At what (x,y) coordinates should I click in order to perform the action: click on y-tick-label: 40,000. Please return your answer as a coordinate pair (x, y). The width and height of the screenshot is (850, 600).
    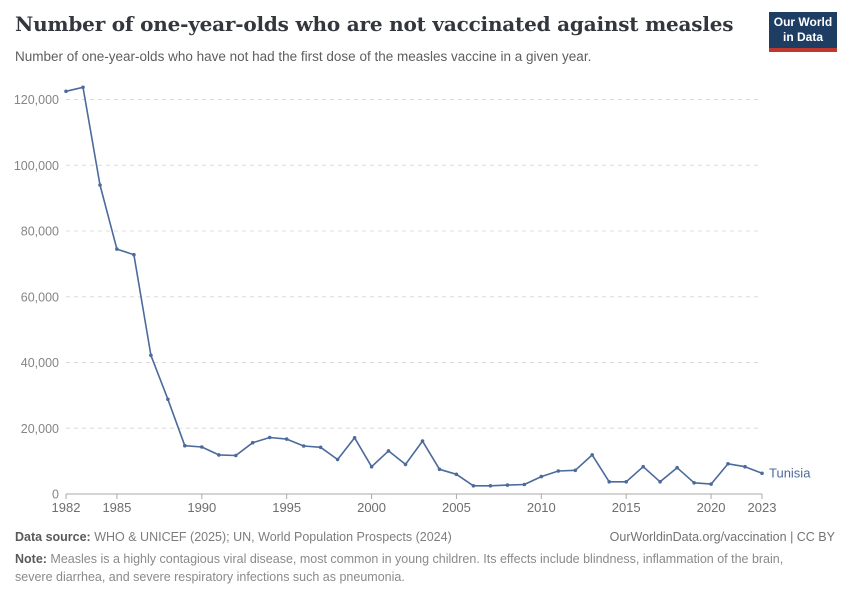
    Looking at the image, I should click on (40, 363).